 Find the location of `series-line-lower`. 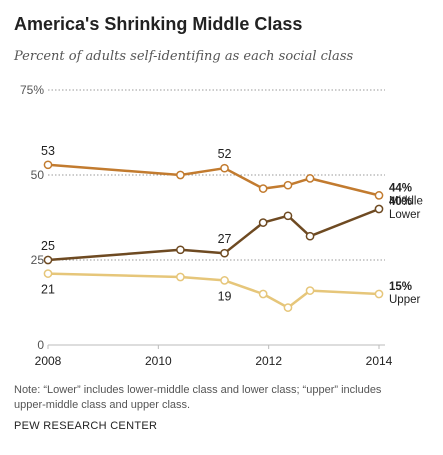

series-line-lower is located at coordinates (213, 234).